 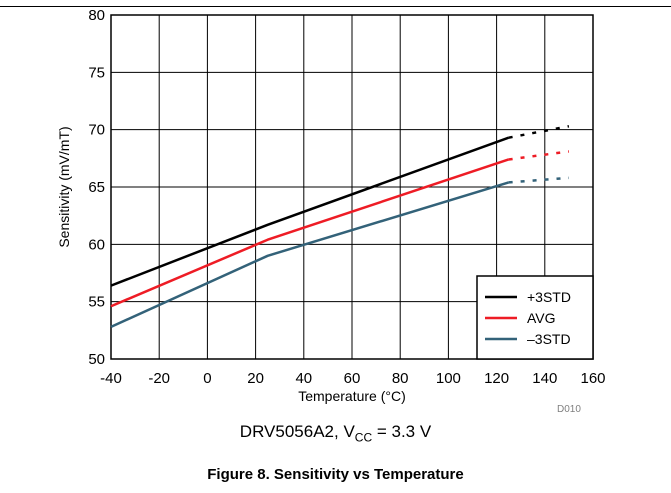 What do you see at coordinates (96, 15) in the screenshot?
I see `y-tick-label: 80` at bounding box center [96, 15].